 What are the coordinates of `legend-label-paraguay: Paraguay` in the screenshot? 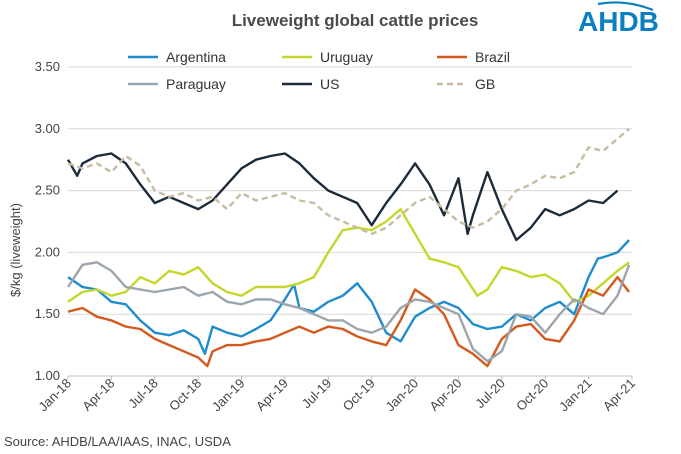 It's located at (196, 84).